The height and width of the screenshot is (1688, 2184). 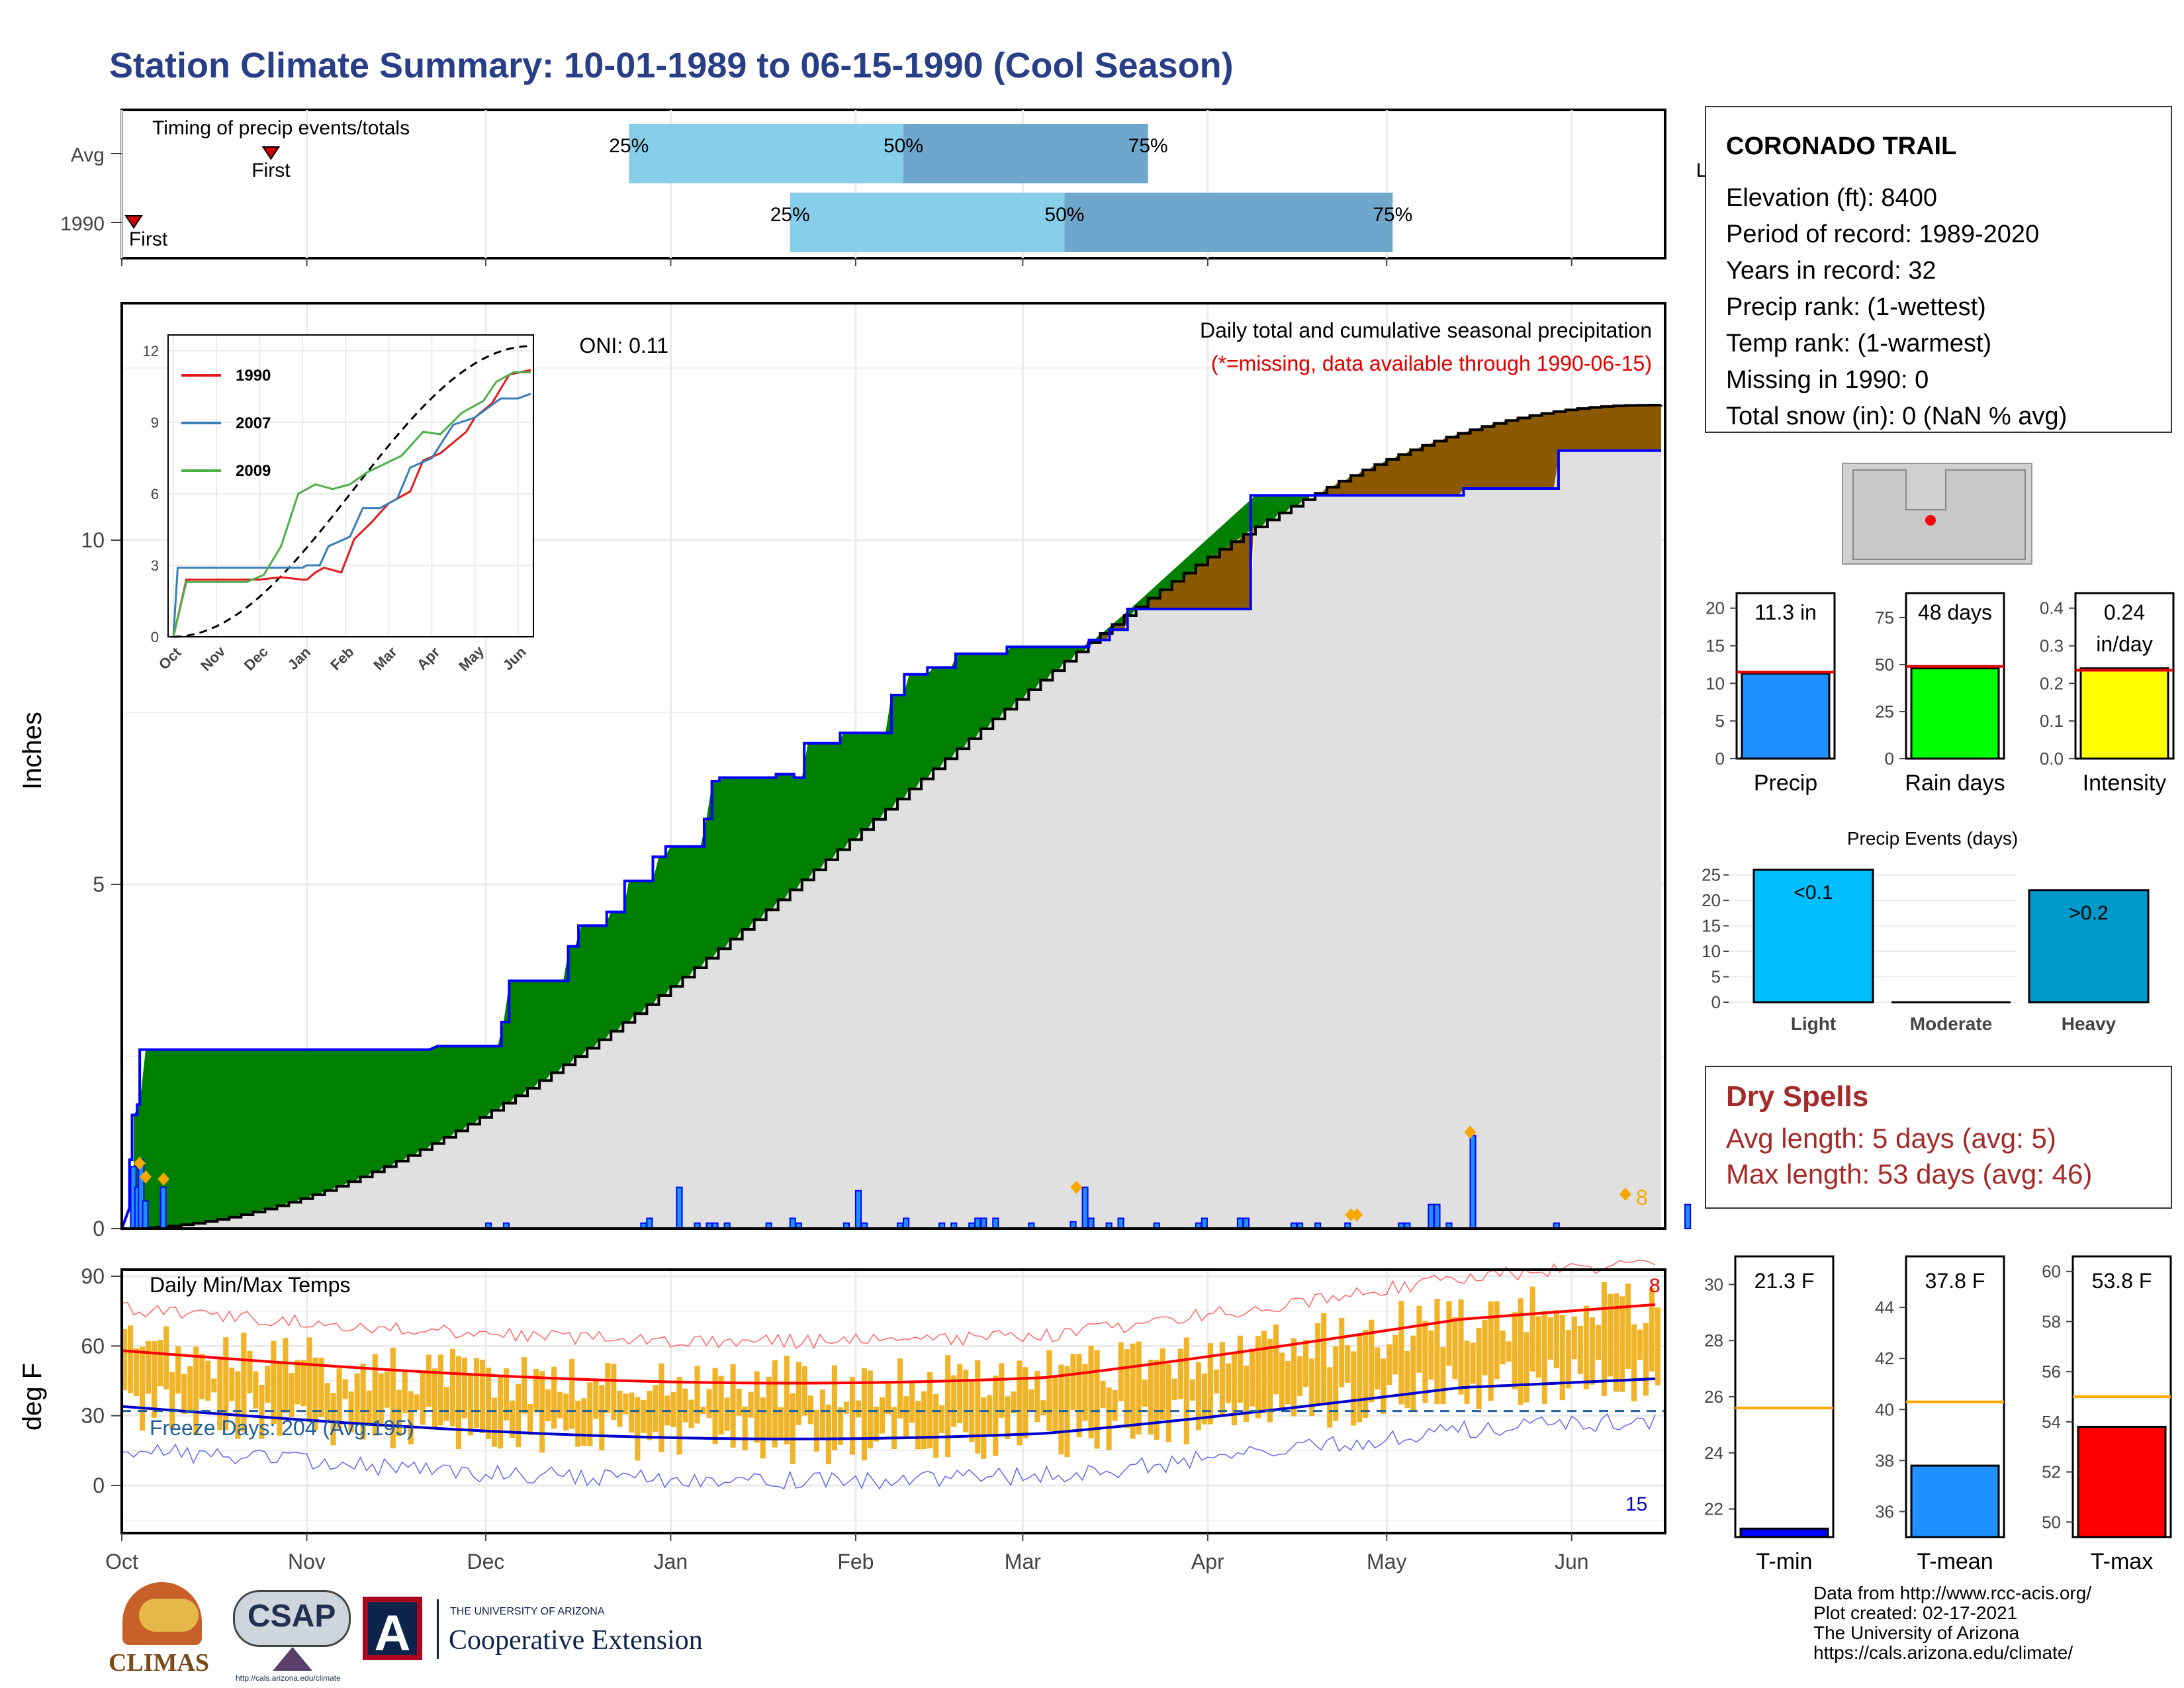 What do you see at coordinates (629, 146) in the screenshot?
I see `timing-q25-label: 25%` at bounding box center [629, 146].